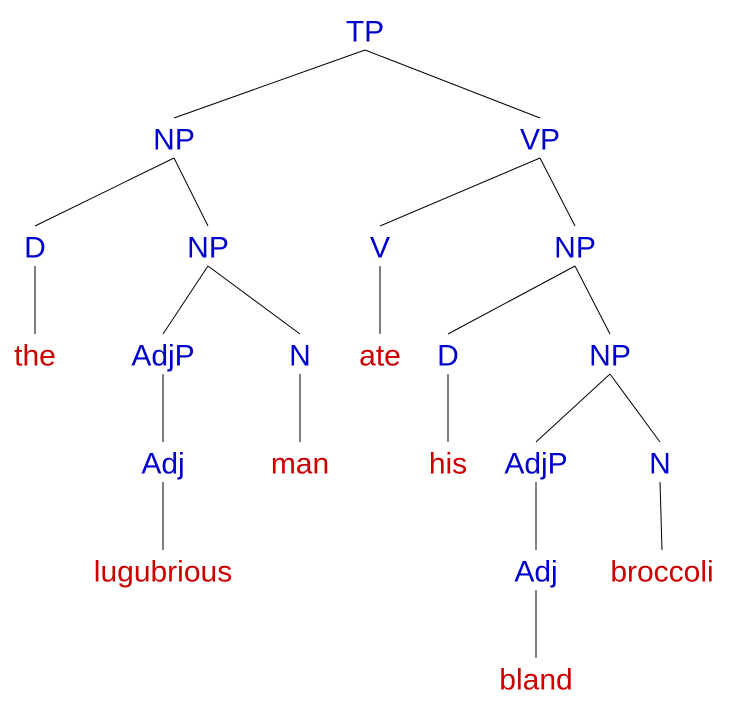  What do you see at coordinates (380, 248) in the screenshot?
I see `node-v: V` at bounding box center [380, 248].